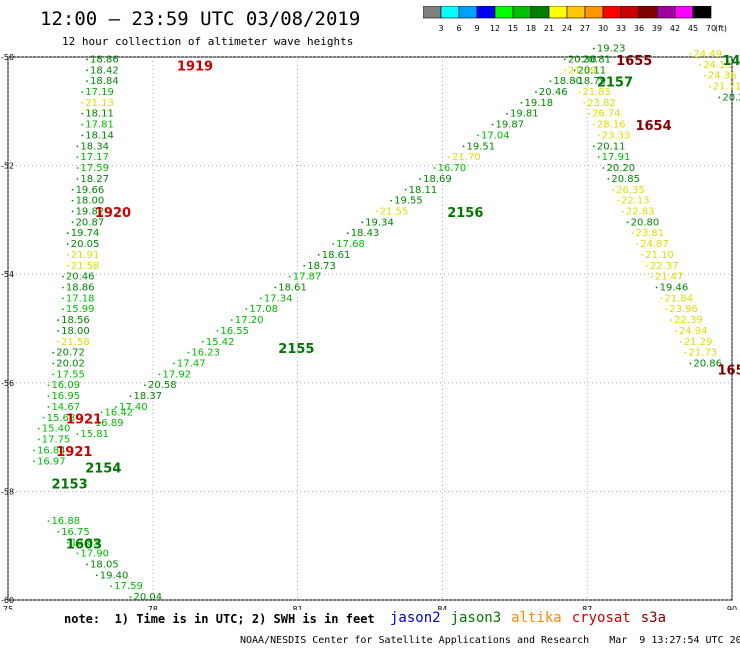  Describe the element at coordinates (69, 485) in the screenshot. I see `pass-number-label: 2153` at that location.